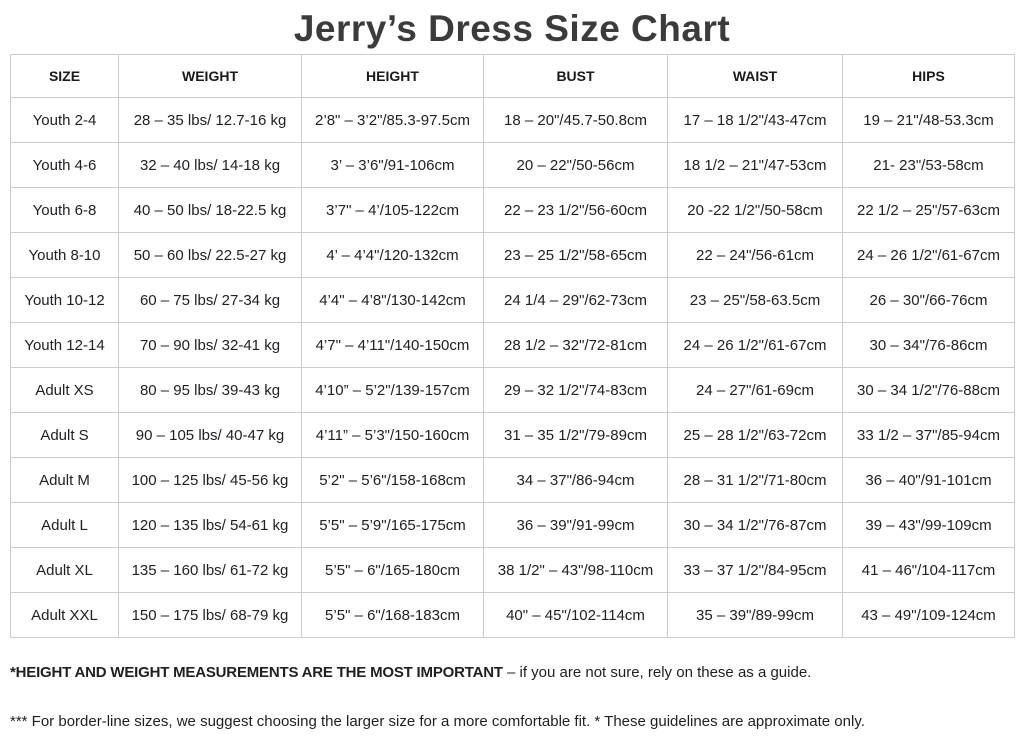  What do you see at coordinates (928, 76) in the screenshot?
I see `column-header-hips: HIPS` at bounding box center [928, 76].